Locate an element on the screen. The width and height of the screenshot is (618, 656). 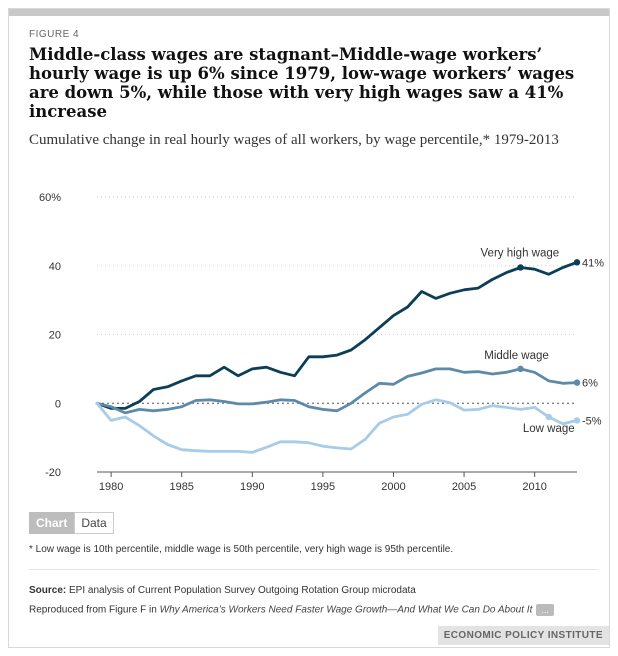
series-endpoint-low is located at coordinates (577, 420).